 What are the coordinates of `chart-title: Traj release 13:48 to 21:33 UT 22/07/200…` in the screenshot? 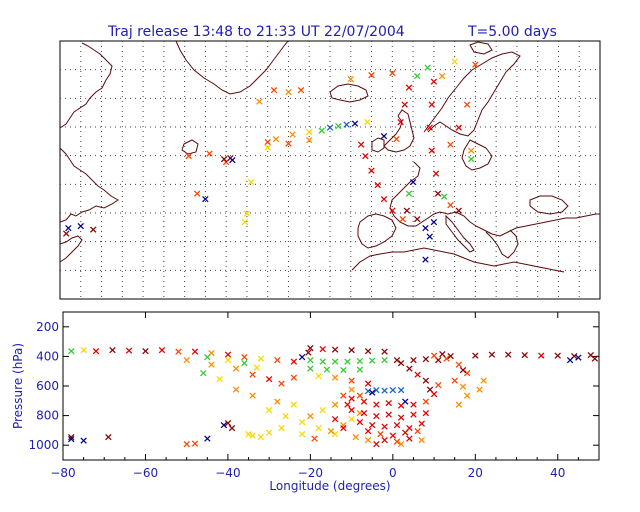 It's located at (256, 32).